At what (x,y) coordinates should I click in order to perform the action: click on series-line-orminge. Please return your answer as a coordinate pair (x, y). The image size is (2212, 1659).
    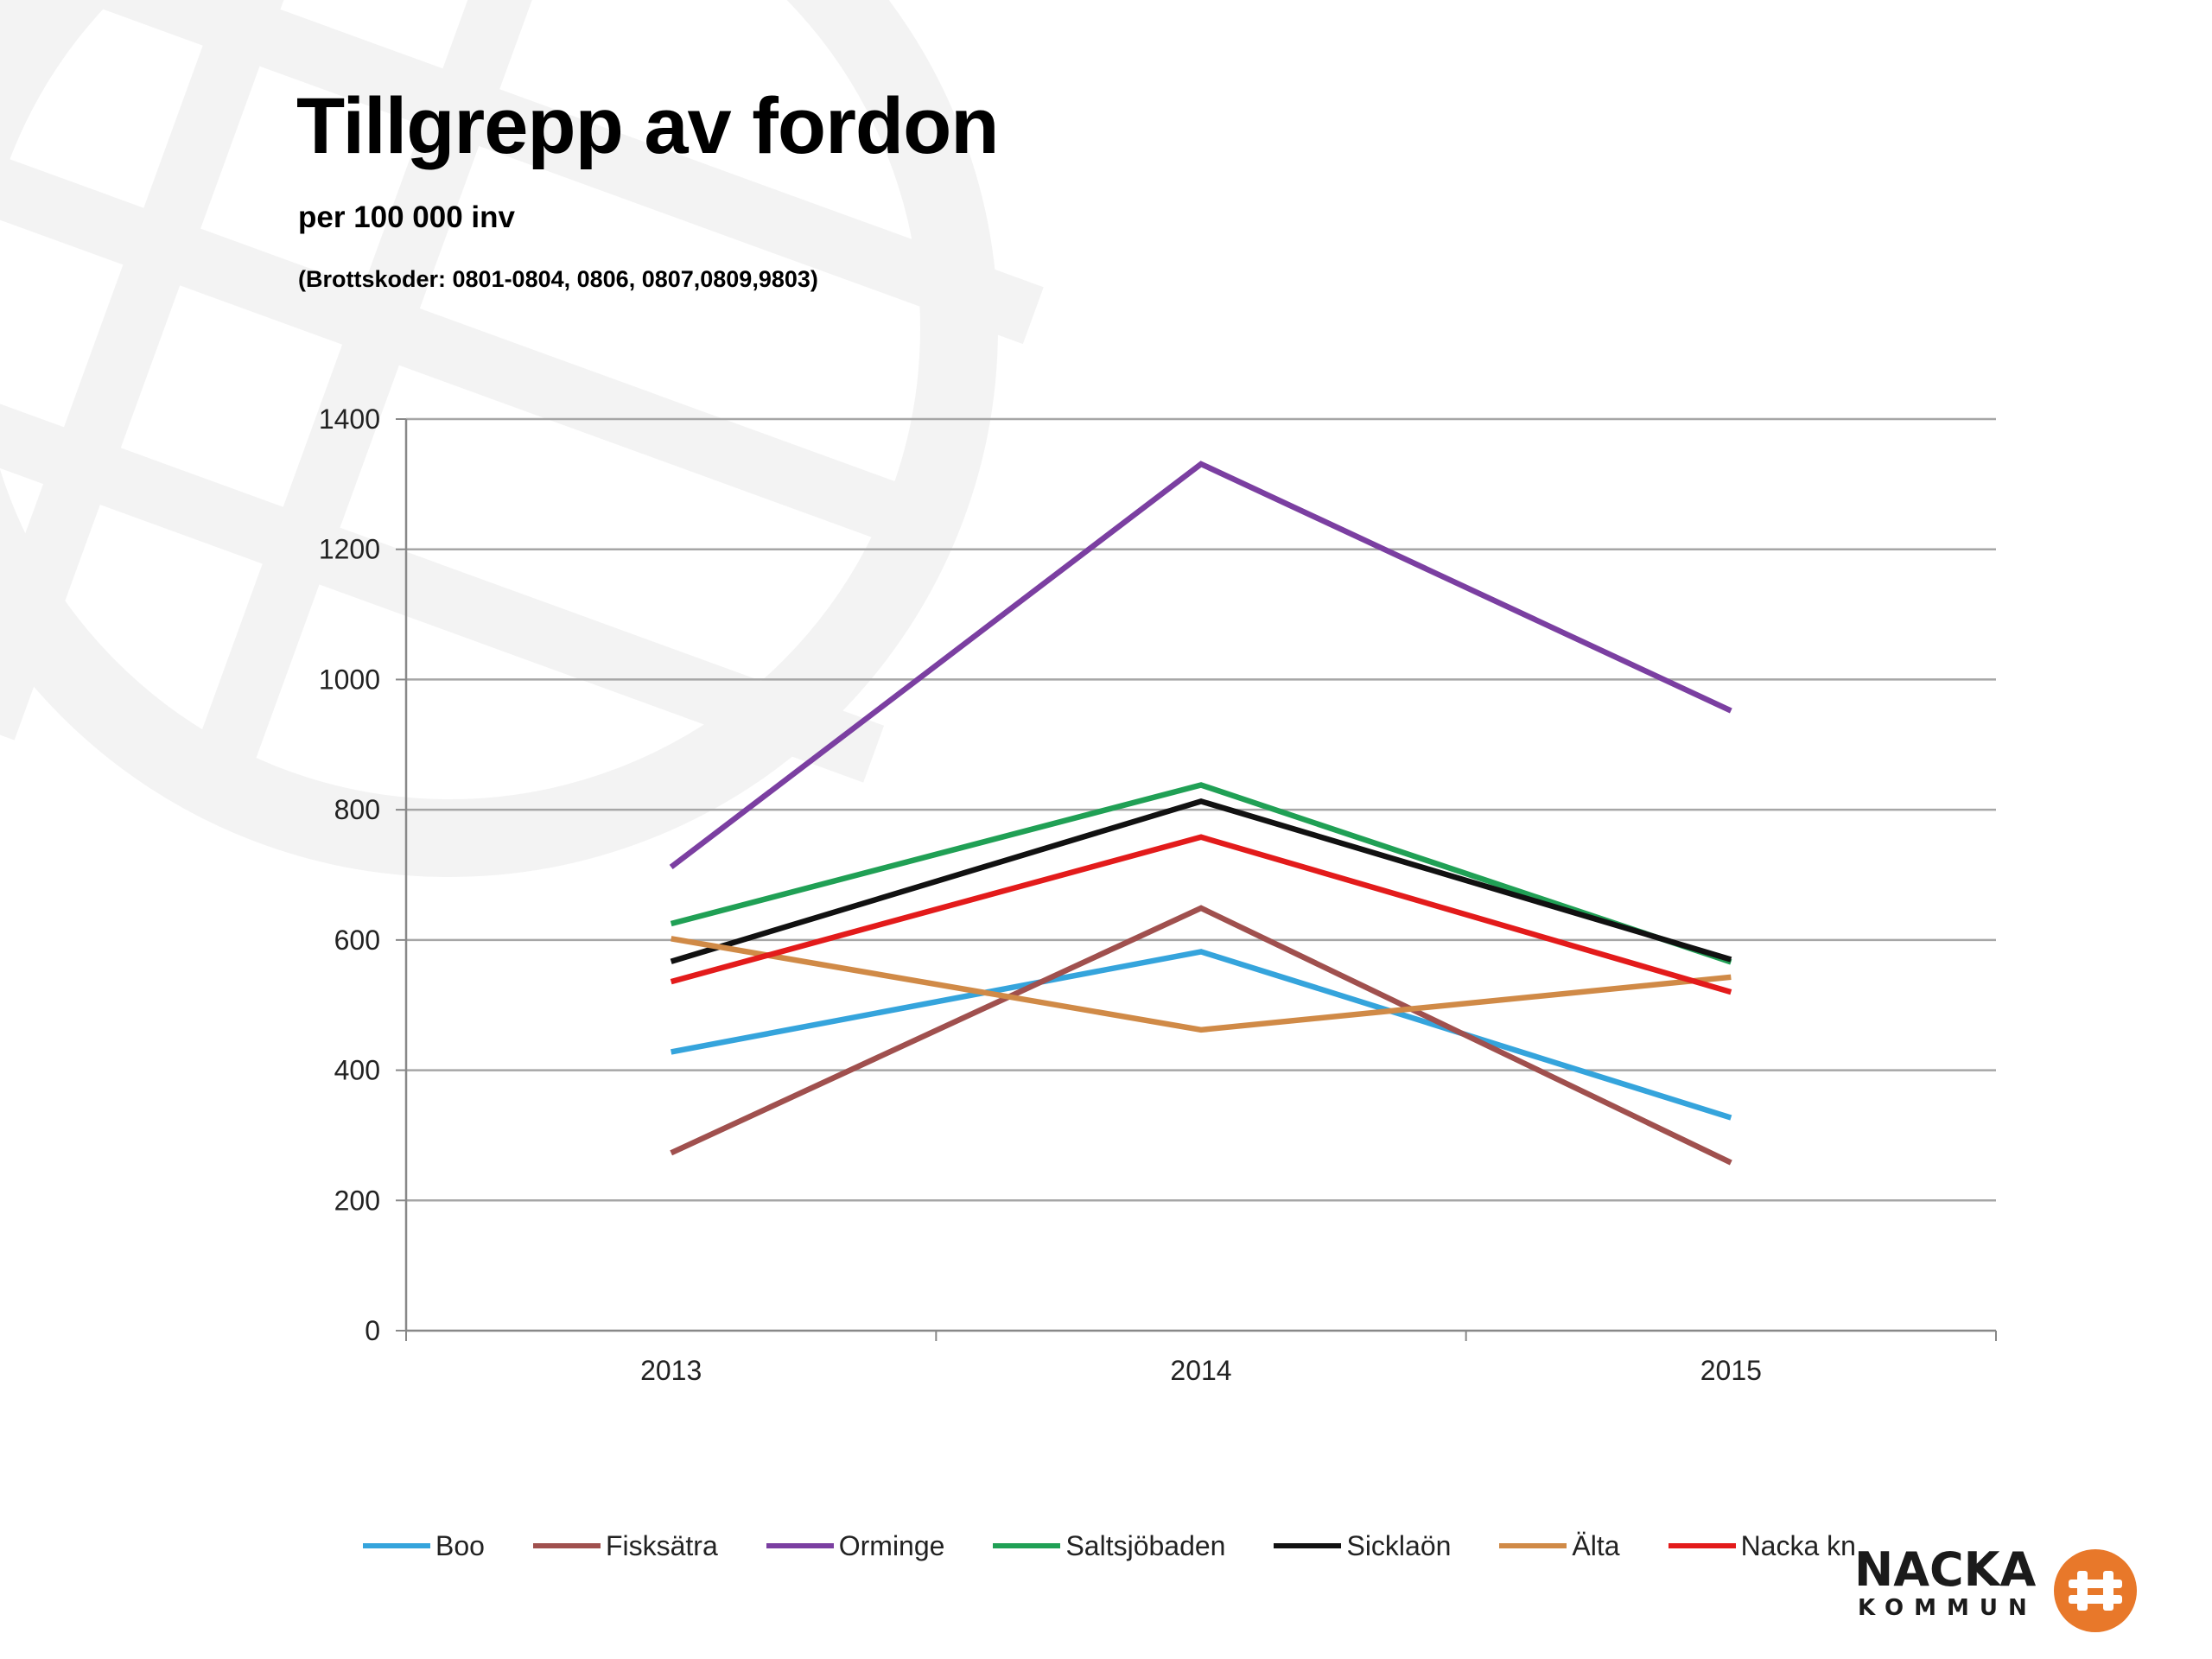
    Looking at the image, I should click on (1200, 665).